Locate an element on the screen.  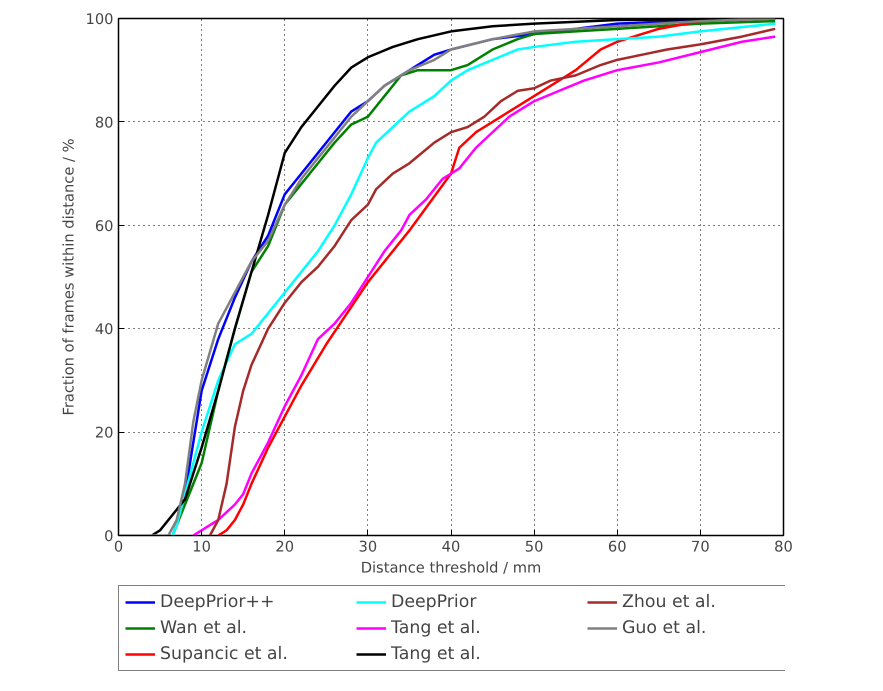
x-tick-label: 10 is located at coordinates (201, 547).